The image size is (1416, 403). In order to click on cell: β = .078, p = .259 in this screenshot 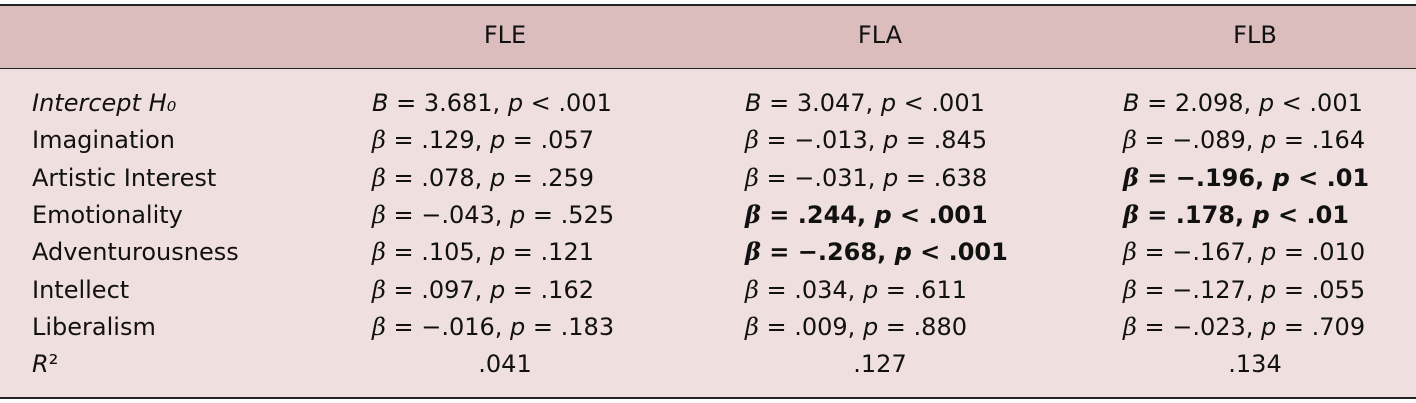, I will do `click(483, 177)`.